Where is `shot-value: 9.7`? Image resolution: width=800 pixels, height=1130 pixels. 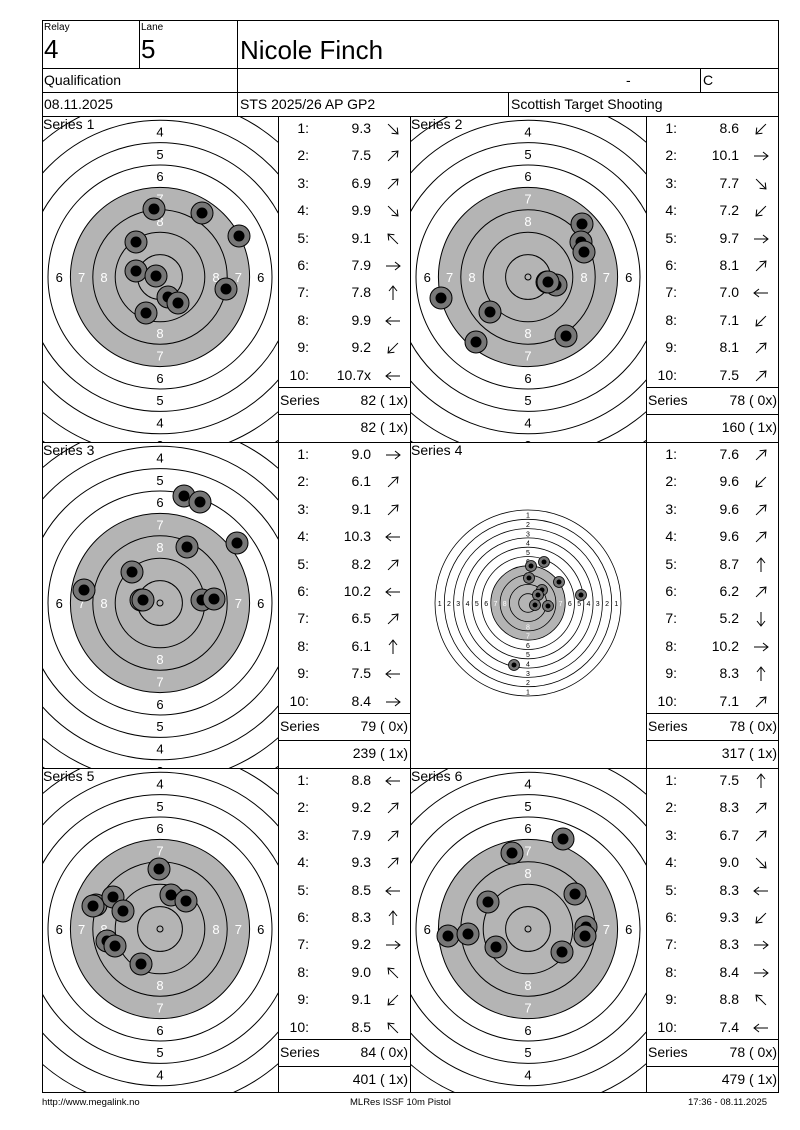
shot-value: 9.7 is located at coordinates (729, 237).